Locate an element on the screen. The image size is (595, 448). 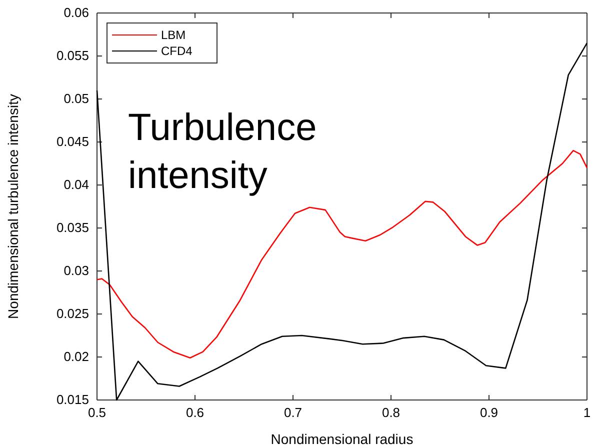
y-tick-label: 0.055 is located at coordinates (72, 56).